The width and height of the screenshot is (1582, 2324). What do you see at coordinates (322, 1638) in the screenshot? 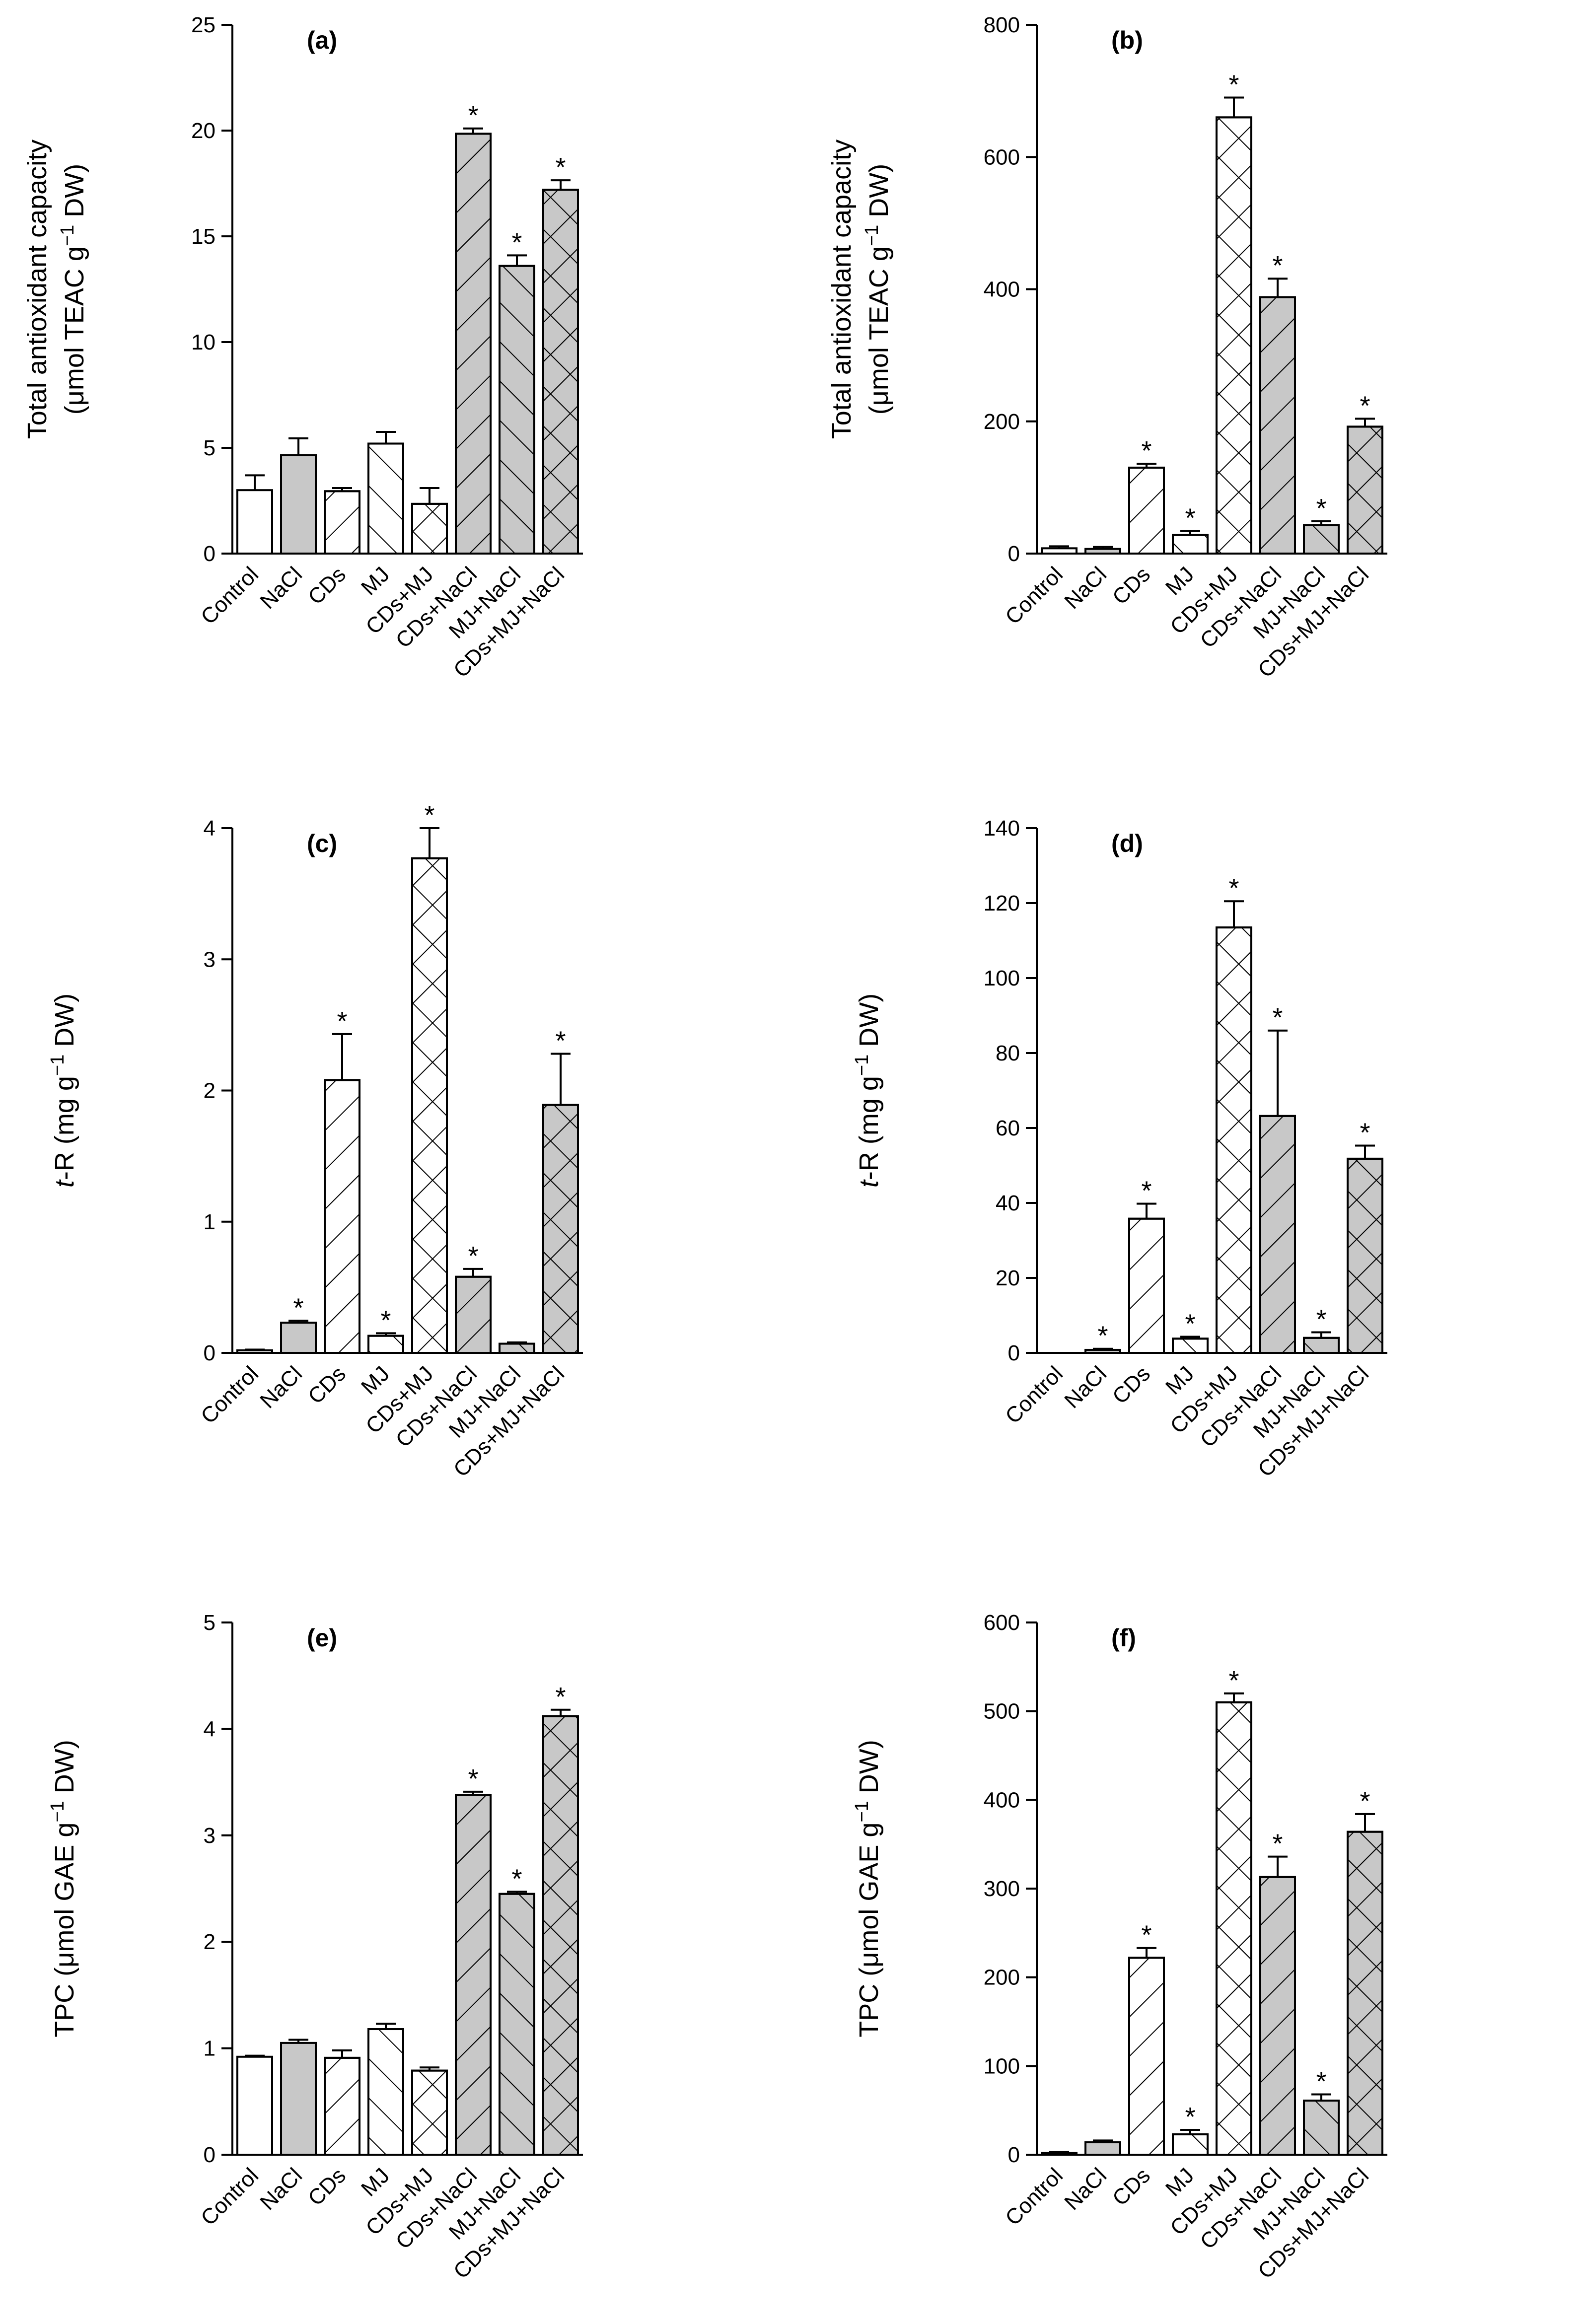
I see `panel-label: (e)` at bounding box center [322, 1638].